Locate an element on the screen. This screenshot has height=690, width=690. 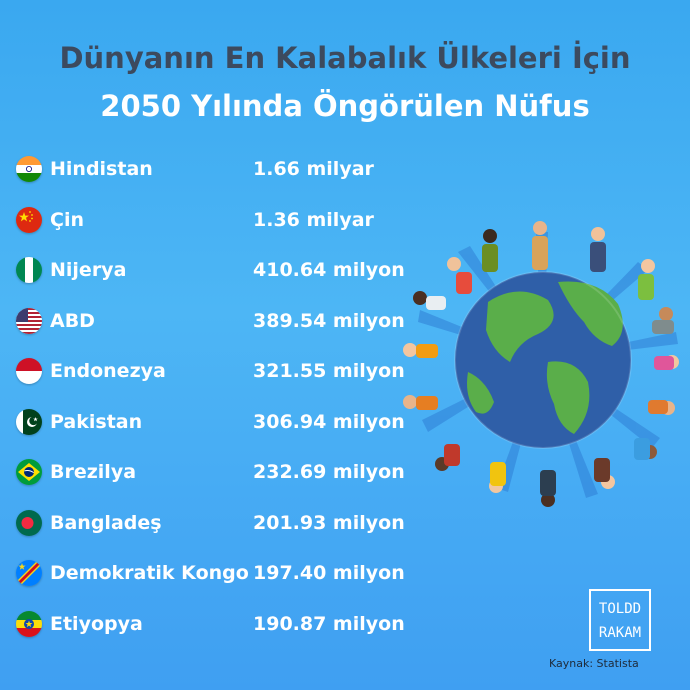
list-item: Bangladeş 201.93 milyon is located at coordinates (216, 524).